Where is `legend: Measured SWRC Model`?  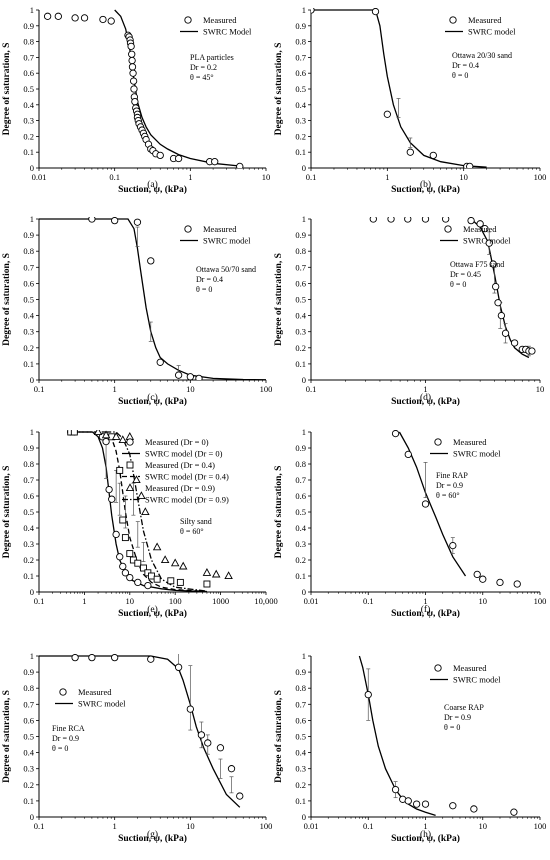
legend: Measured SWRC Model is located at coordinates (216, 26).